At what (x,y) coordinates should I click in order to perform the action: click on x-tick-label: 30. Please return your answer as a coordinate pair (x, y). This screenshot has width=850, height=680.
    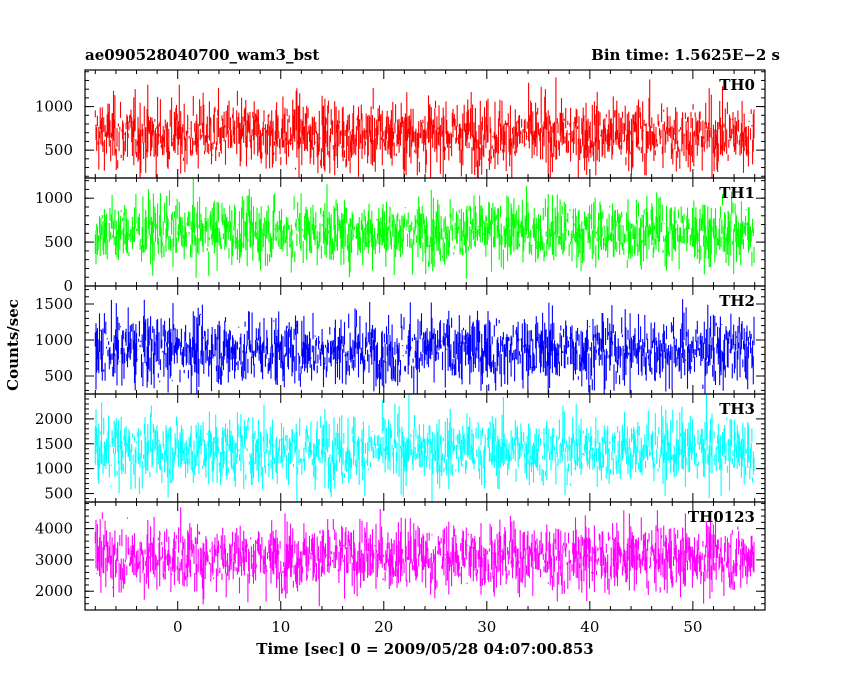
    Looking at the image, I should click on (486, 627).